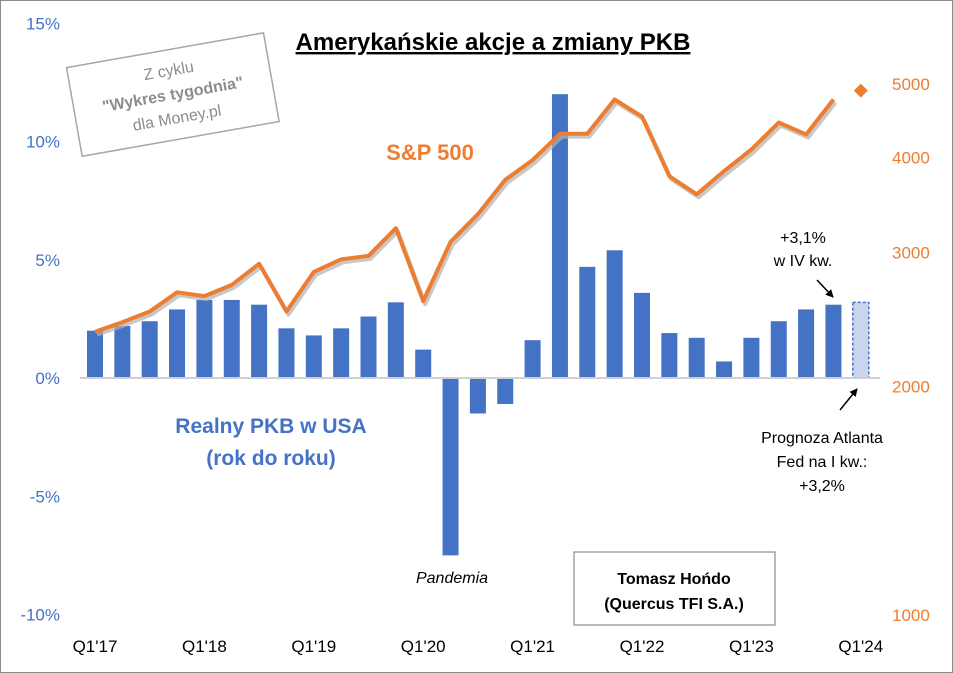 The width and height of the screenshot is (953, 673). What do you see at coordinates (674, 579) in the screenshot?
I see `author-name: Tomasz Hońdo` at bounding box center [674, 579].